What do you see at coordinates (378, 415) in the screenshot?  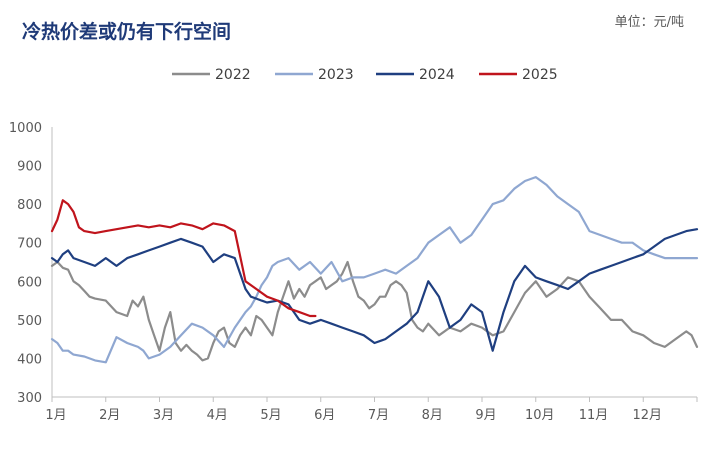 I see `x-tick-label: 7月` at bounding box center [378, 415].